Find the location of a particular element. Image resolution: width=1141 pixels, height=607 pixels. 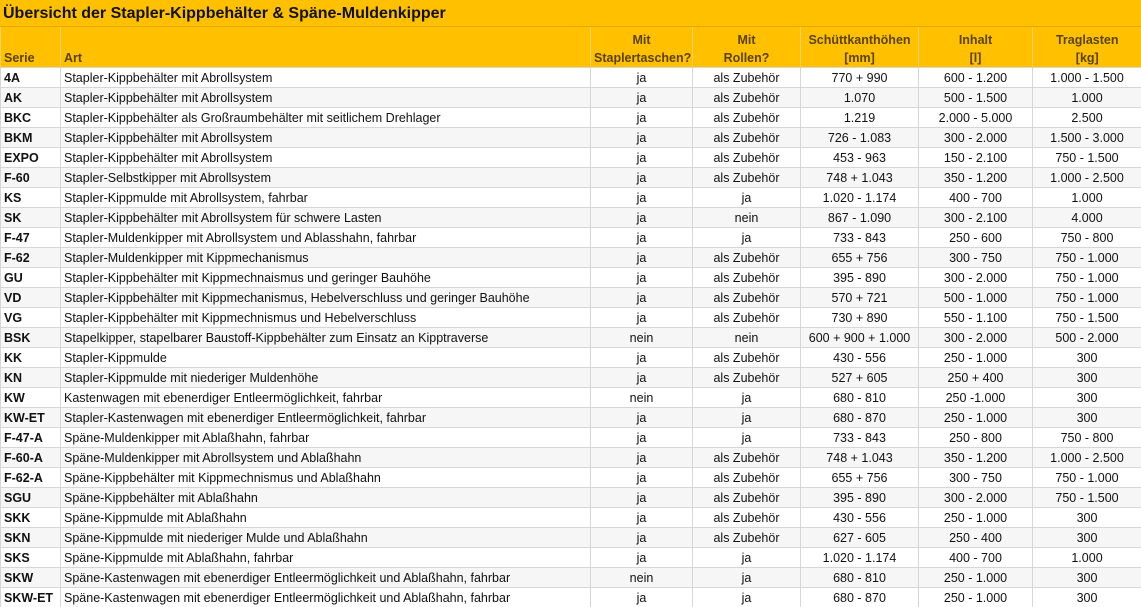

table-cell: 1.020 - 1.174 is located at coordinates (859, 557).